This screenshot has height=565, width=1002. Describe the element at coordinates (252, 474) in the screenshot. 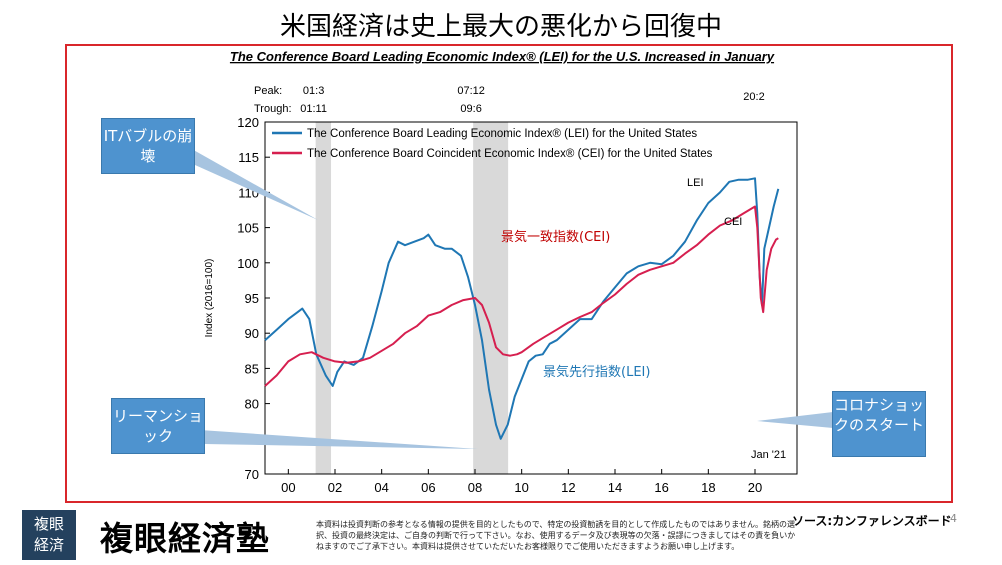

I see `y-tick-label: 70` at that location.